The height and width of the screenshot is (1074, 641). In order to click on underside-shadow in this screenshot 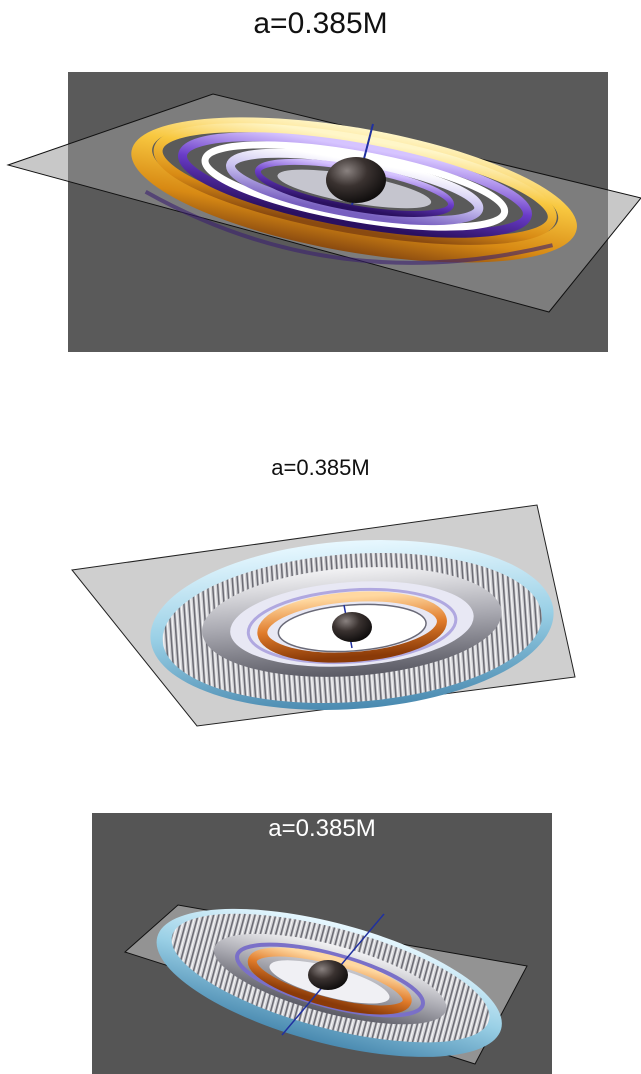, I will do `click(349, 227)`.